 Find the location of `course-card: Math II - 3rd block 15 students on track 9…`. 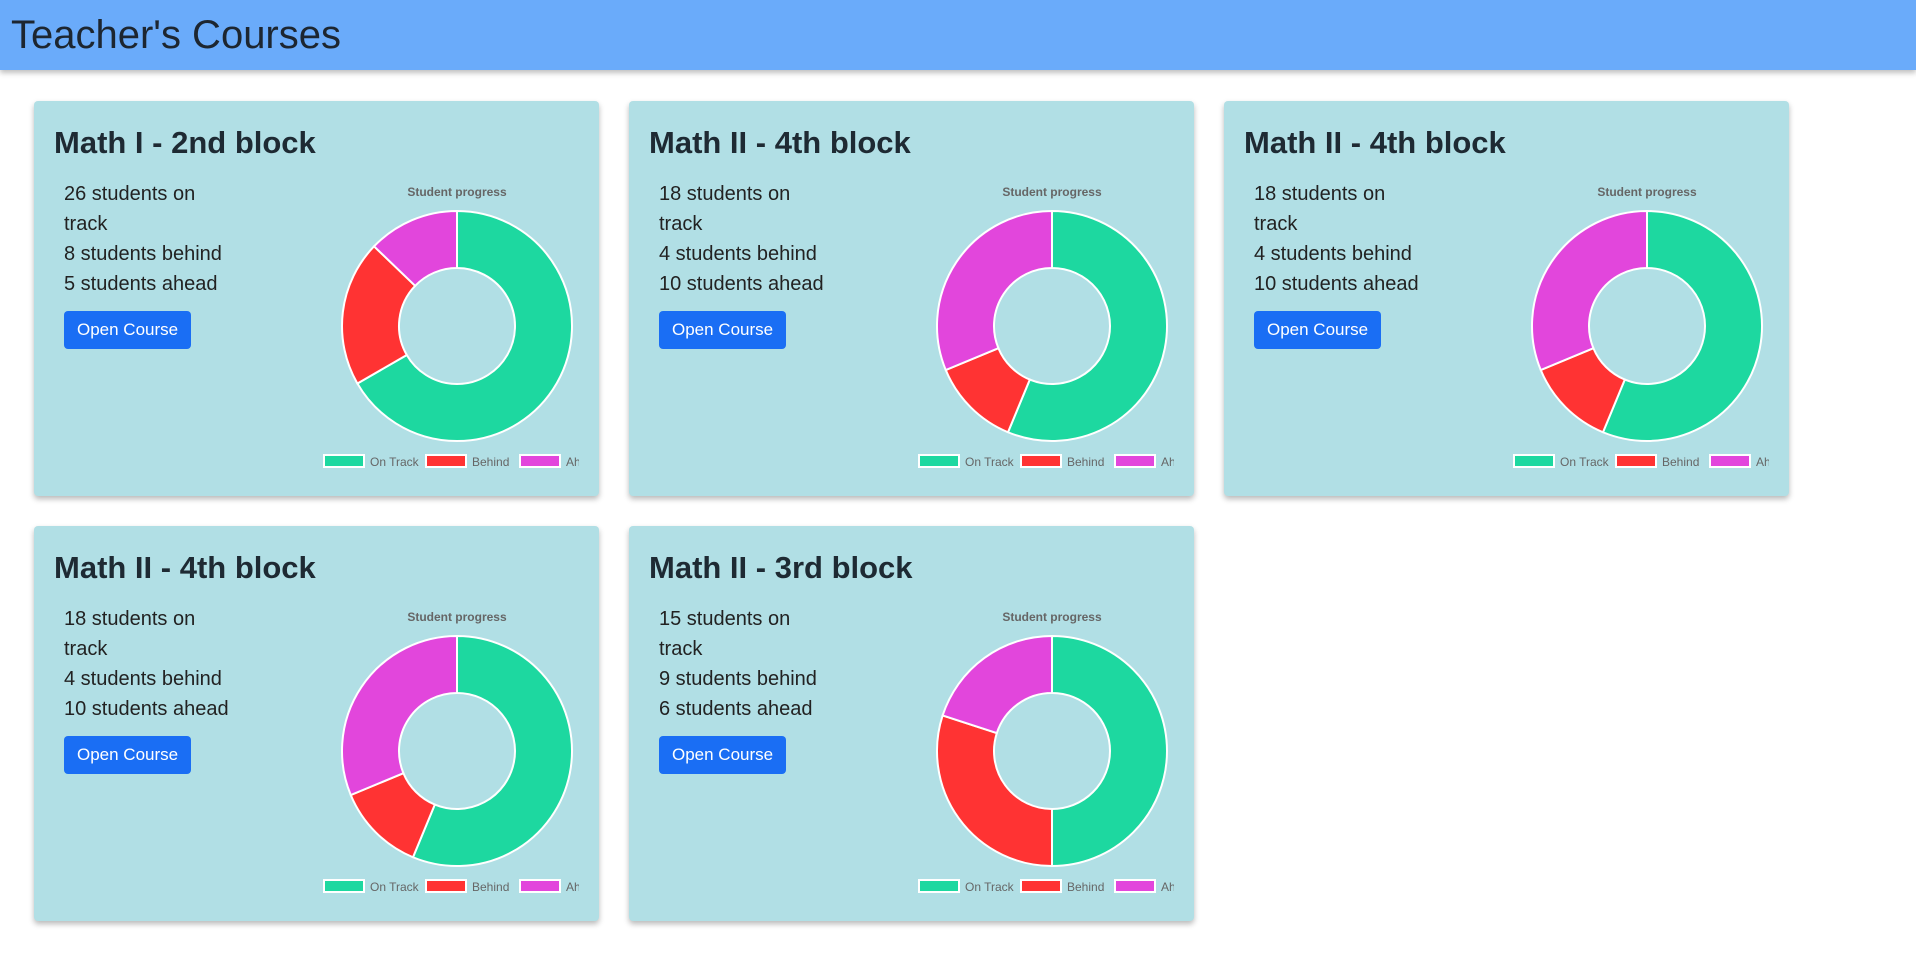

course-card: Math II - 3rd block 15 students on track 9… is located at coordinates (911, 723).